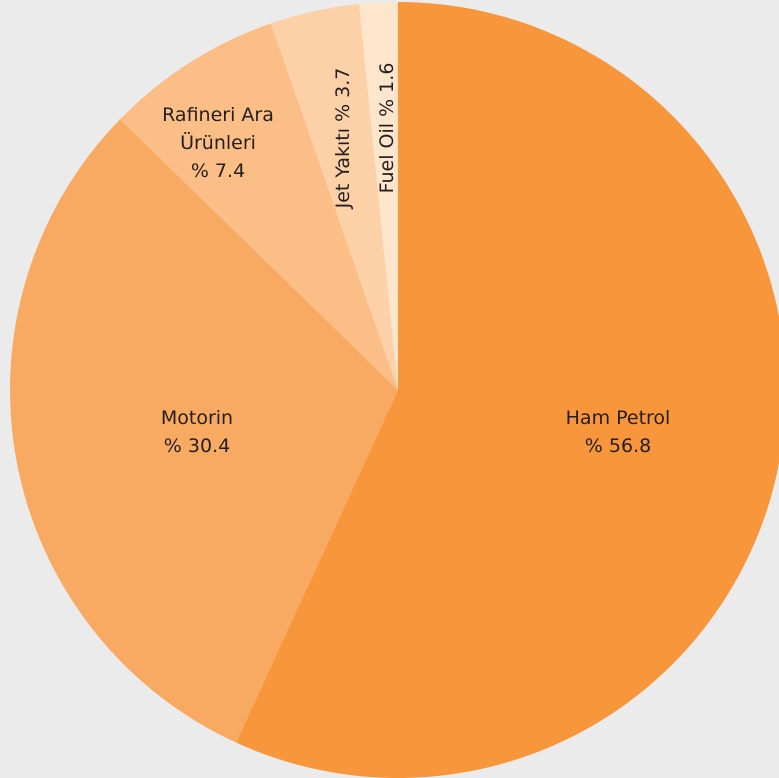 This screenshot has width=779, height=778. I want to click on slice-value-label: % 7.4, so click(218, 171).